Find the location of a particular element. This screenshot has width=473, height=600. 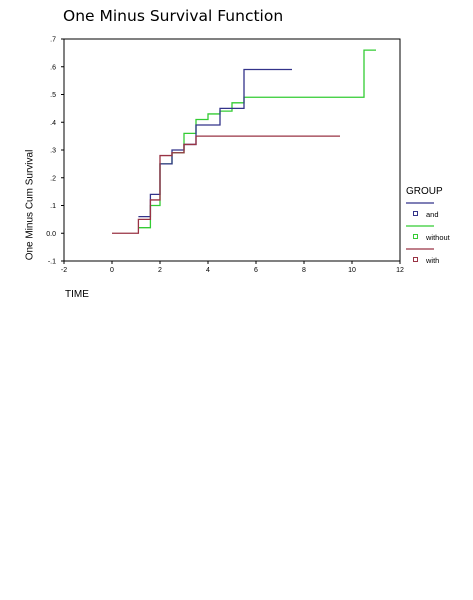

legend: and without with is located at coordinates (428, 233).